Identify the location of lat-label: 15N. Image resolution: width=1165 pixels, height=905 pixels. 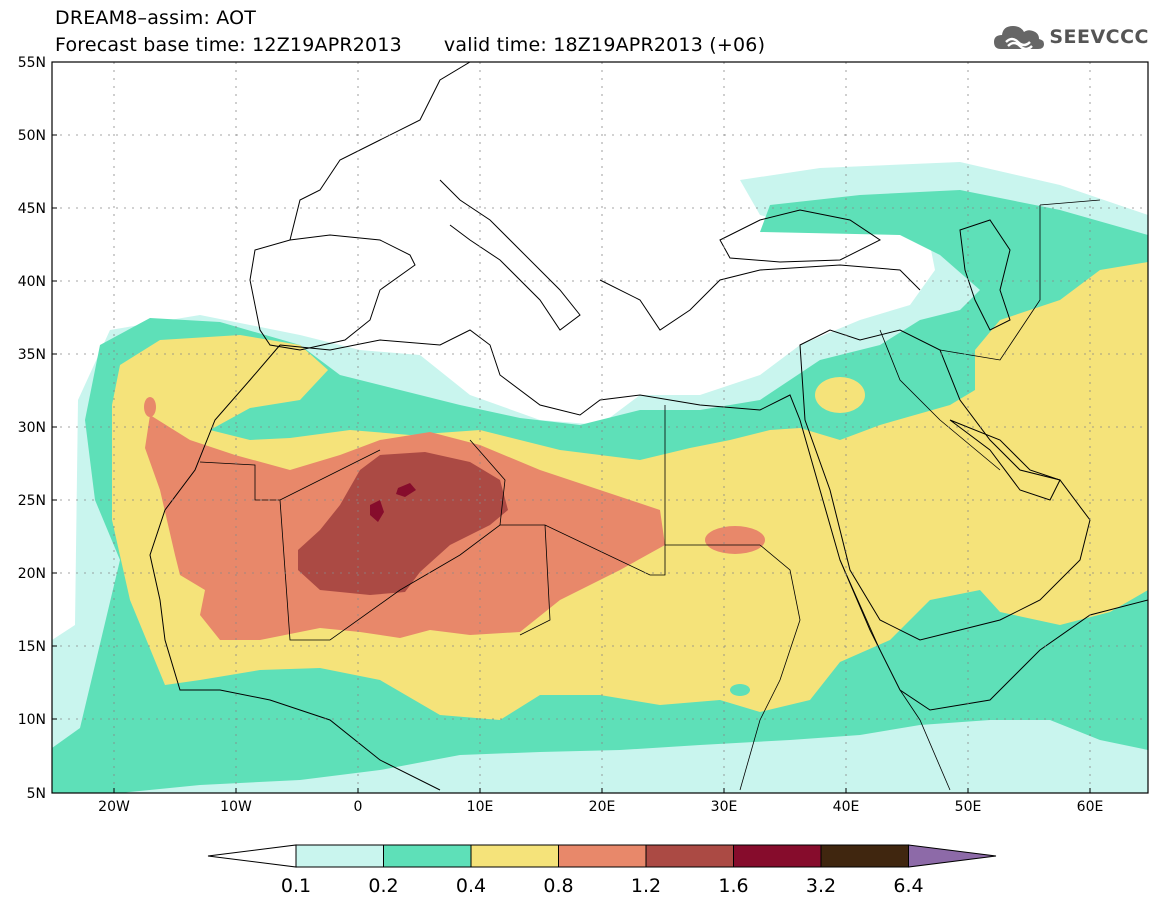
(32, 647).